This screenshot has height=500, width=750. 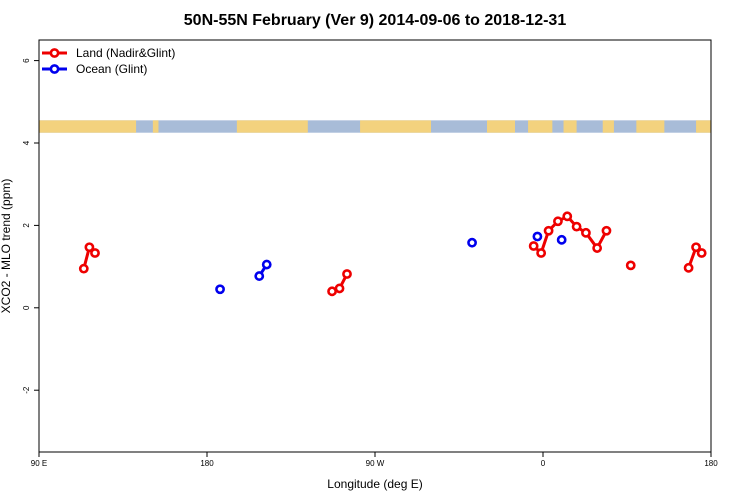 What do you see at coordinates (108, 61) in the screenshot?
I see `legend: Land (Nadir&Glint) Ocean (Glint)` at bounding box center [108, 61].